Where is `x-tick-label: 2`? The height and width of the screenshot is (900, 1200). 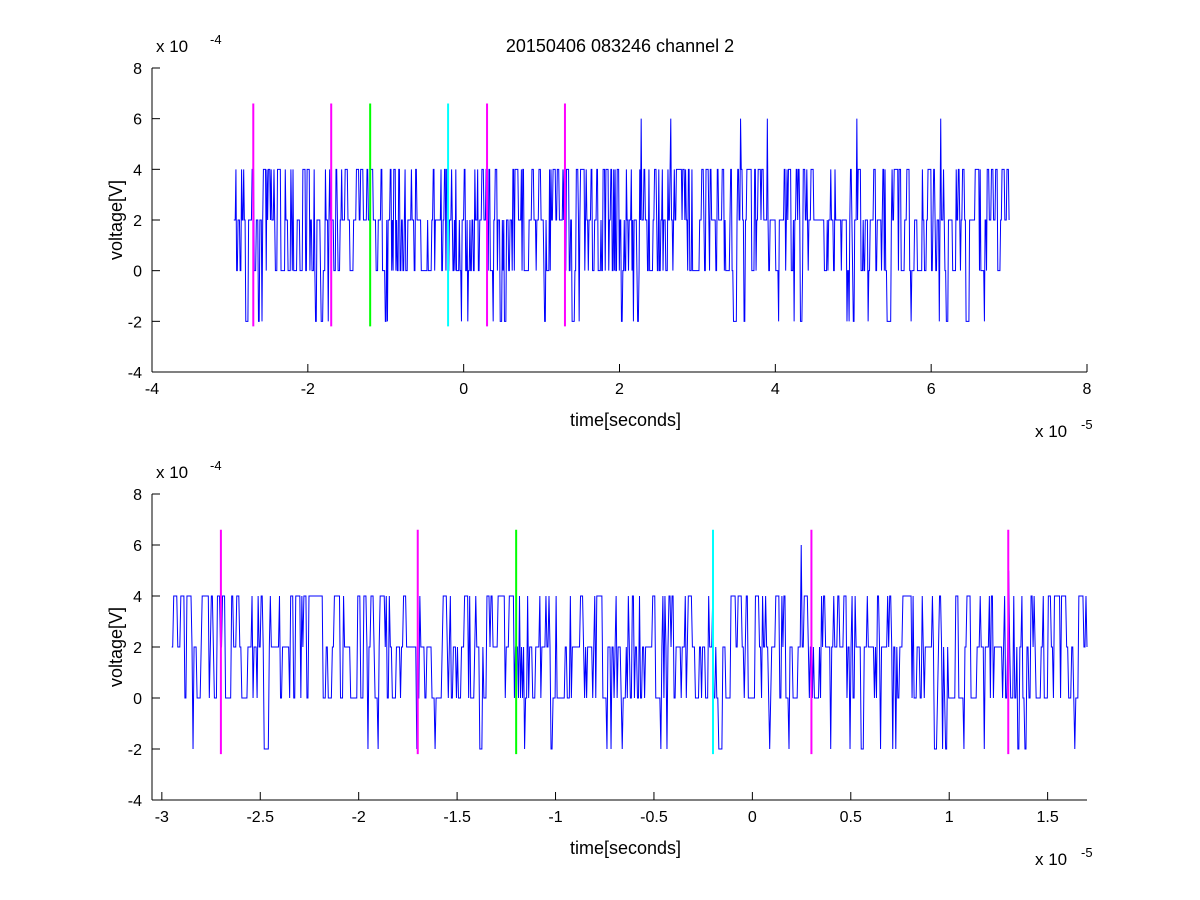
x-tick-label: 2 is located at coordinates (619, 389).